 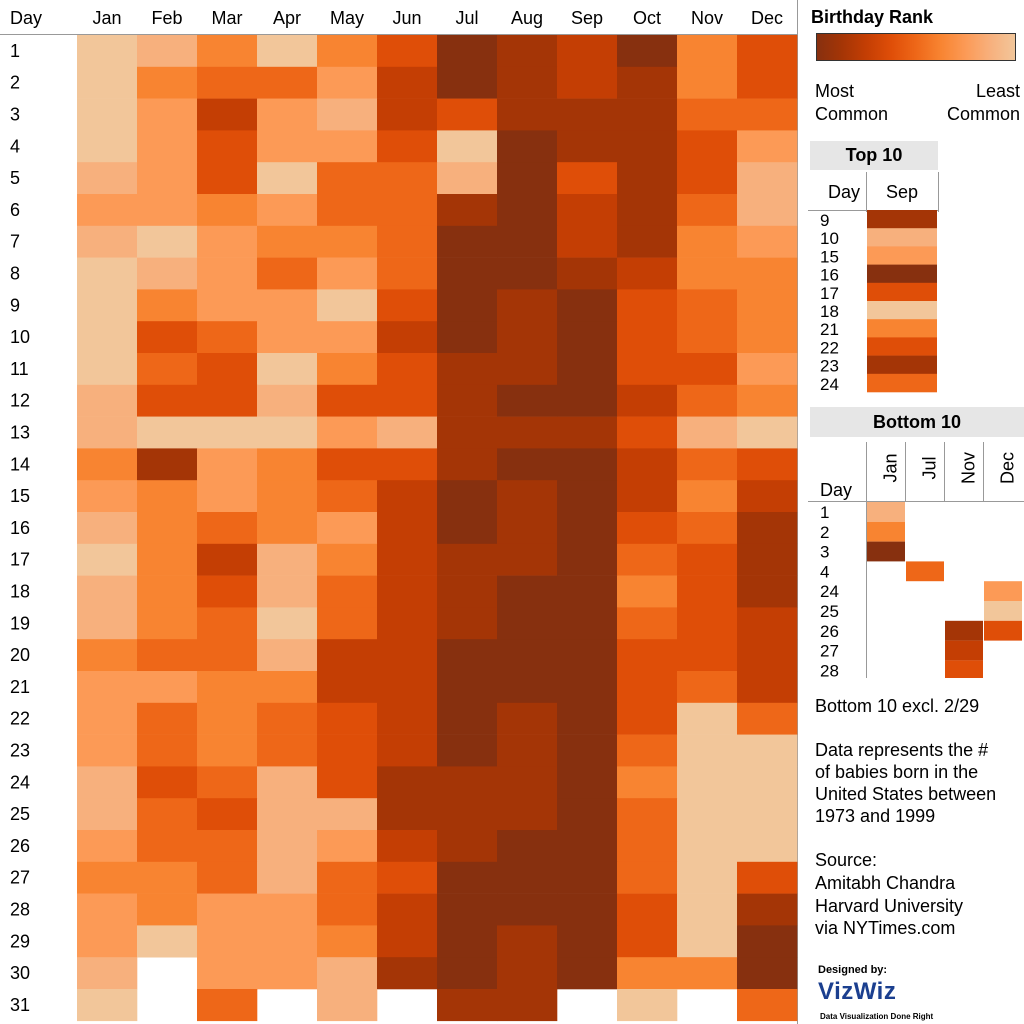 What do you see at coordinates (20, 910) in the screenshot?
I see `day-label: 28` at bounding box center [20, 910].